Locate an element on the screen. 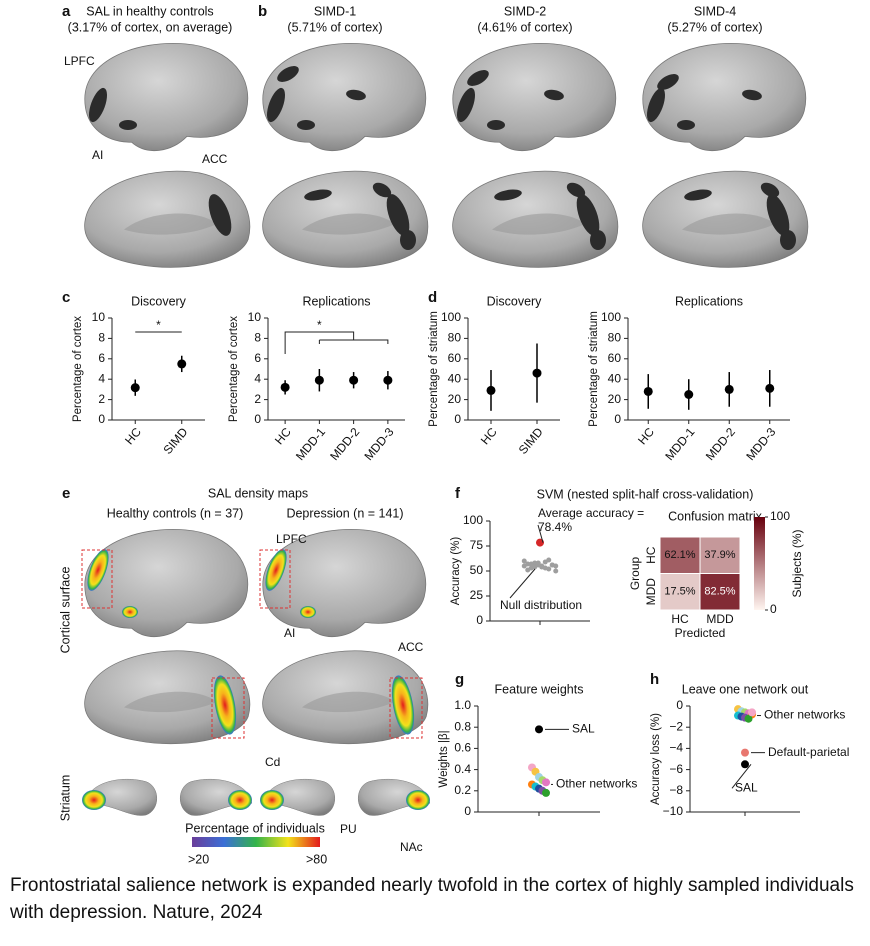  chart-title: Confusion matrix is located at coordinates (715, 516).